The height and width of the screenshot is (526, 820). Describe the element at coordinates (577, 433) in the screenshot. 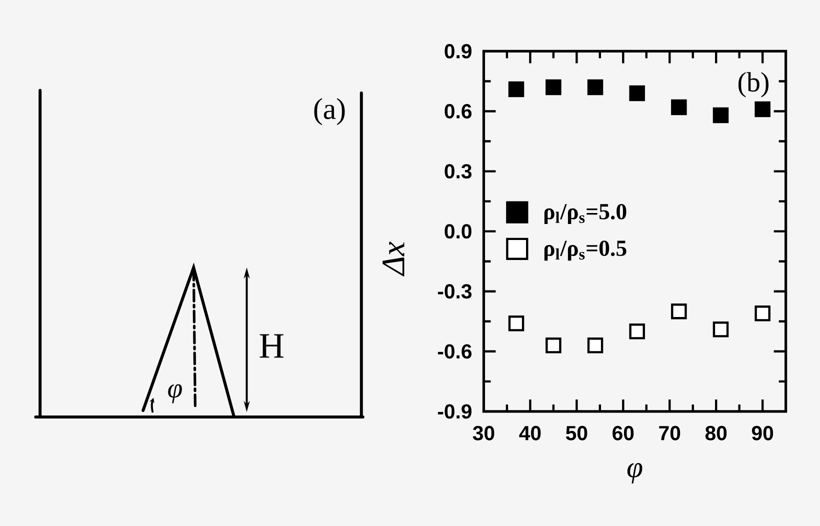

I see `x-tick-label: 50` at that location.